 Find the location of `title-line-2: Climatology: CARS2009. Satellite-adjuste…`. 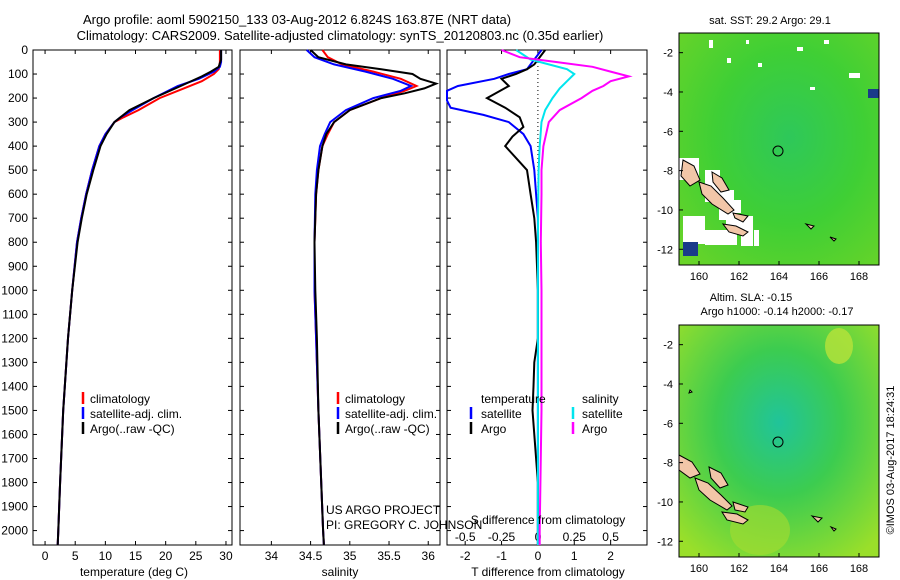

title-line-2: Climatology: CARS2009. Satellite-adjuste… is located at coordinates (340, 35).